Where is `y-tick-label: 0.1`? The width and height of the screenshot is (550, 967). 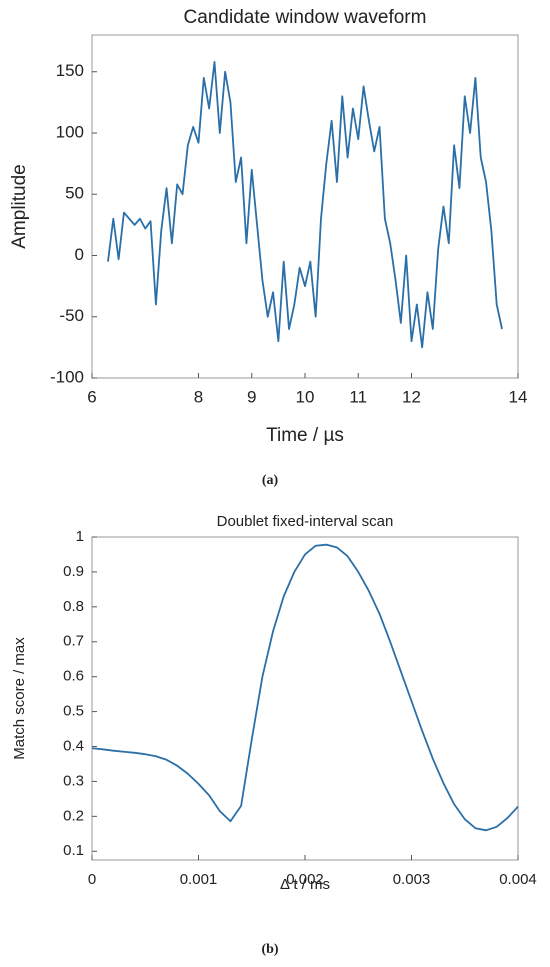
y-tick-label: 0.1 is located at coordinates (73, 850).